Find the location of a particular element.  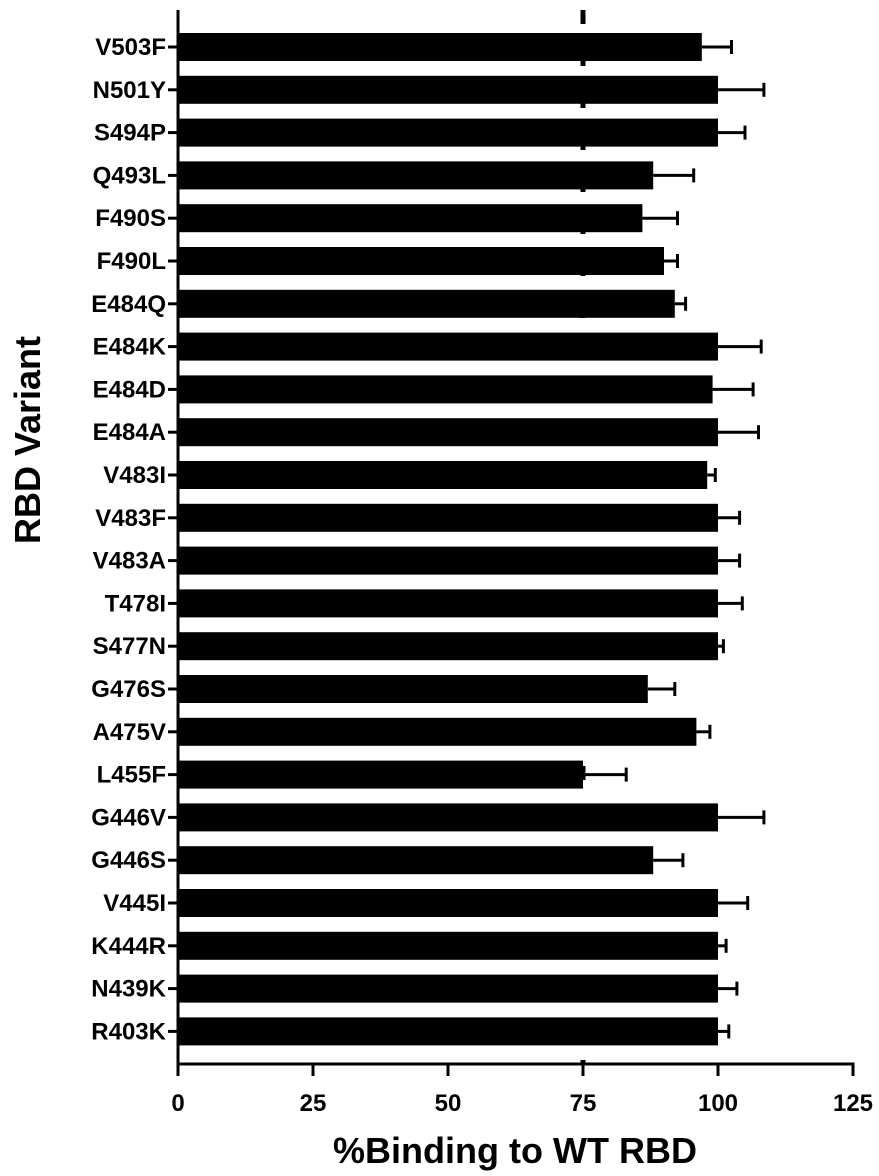

y-tick-label-g476s: G476S is located at coordinates (128, 689).